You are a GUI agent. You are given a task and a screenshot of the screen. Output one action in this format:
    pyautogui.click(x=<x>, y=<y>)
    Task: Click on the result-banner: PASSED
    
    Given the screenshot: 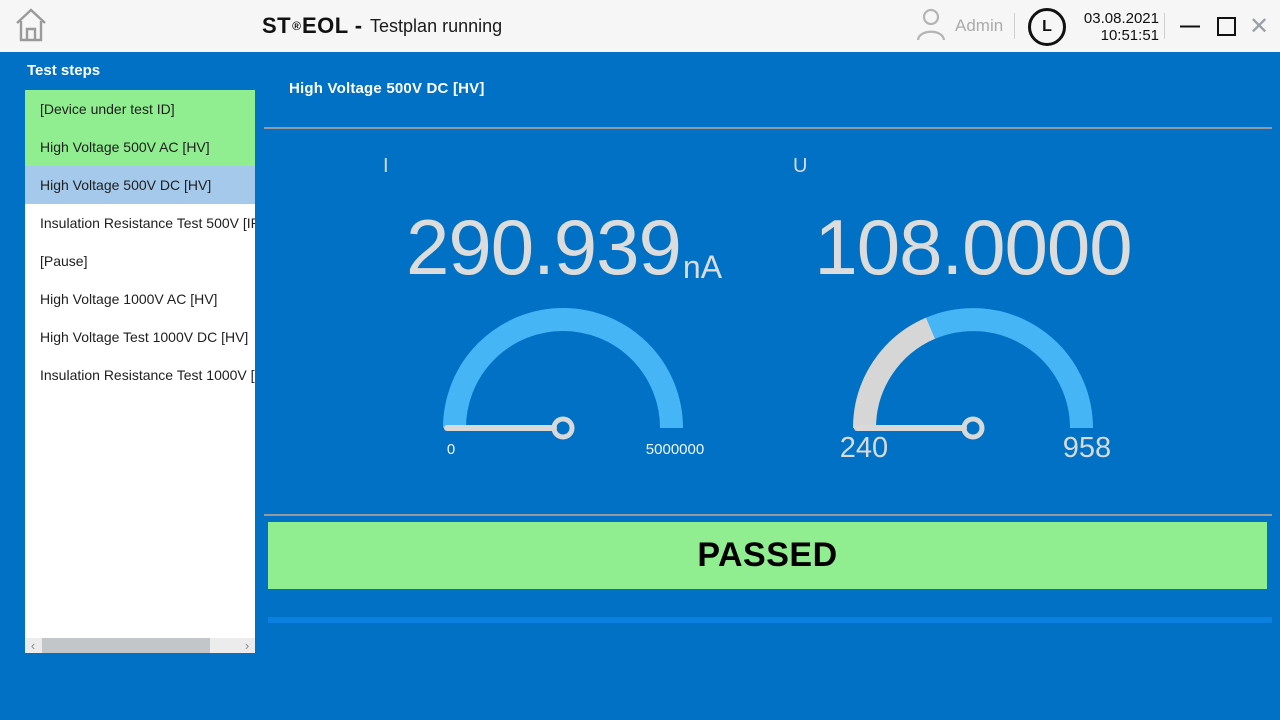 What is the action you would take?
    pyautogui.click(x=767, y=555)
    